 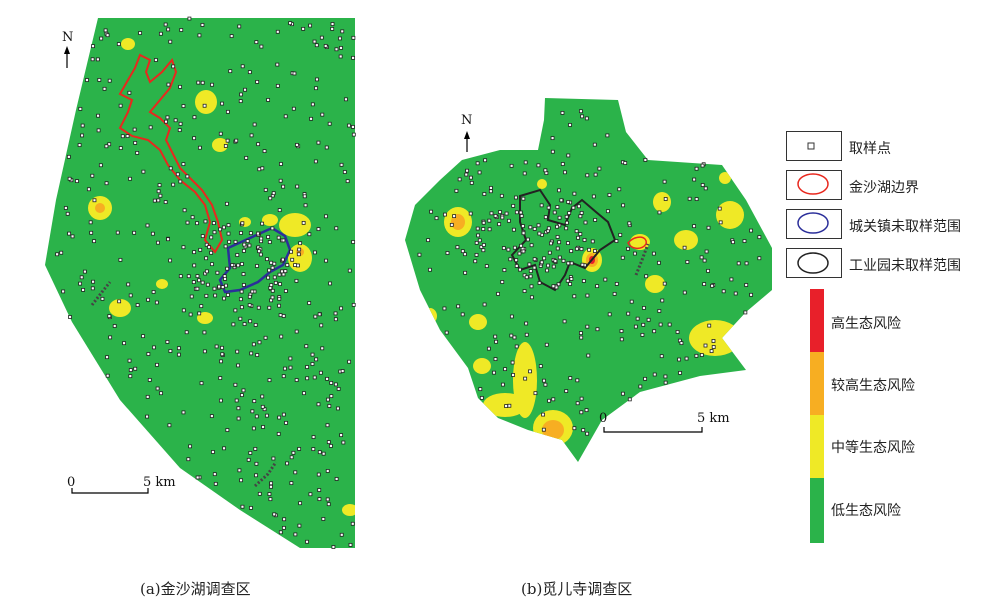 What do you see at coordinates (603, 418) in the screenshot?
I see `scale-start-b: 0` at bounding box center [603, 418].